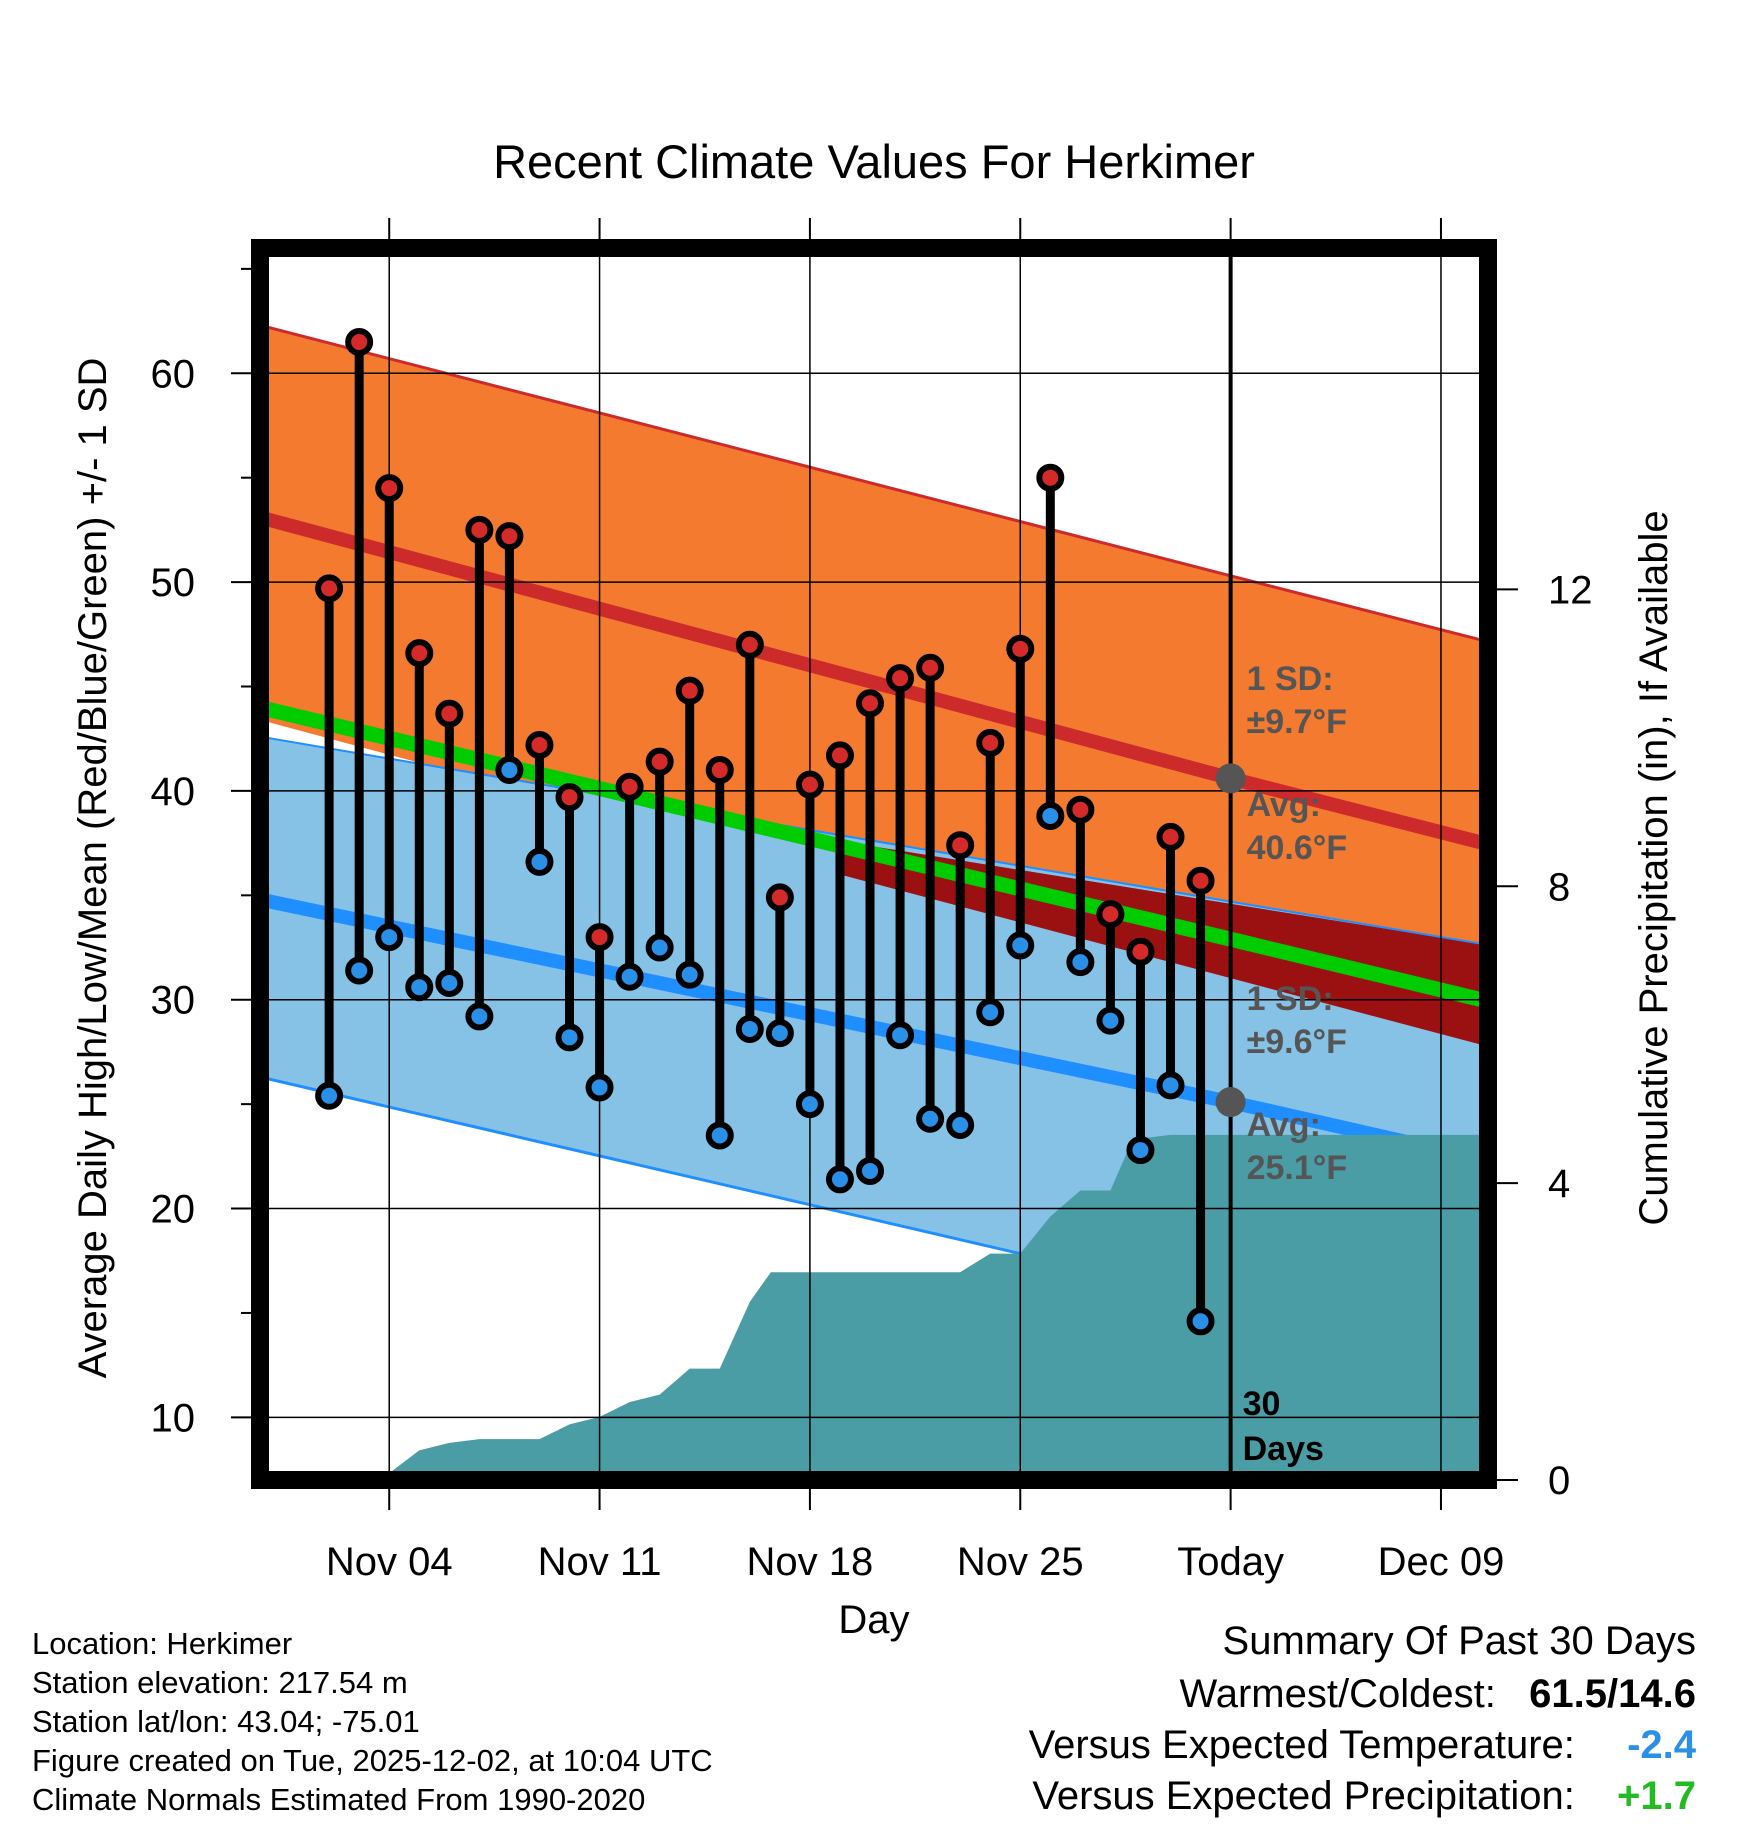 This screenshot has height=1828, width=1748. What do you see at coordinates (873, 1620) in the screenshot?
I see `x-axis-title: Day` at bounding box center [873, 1620].